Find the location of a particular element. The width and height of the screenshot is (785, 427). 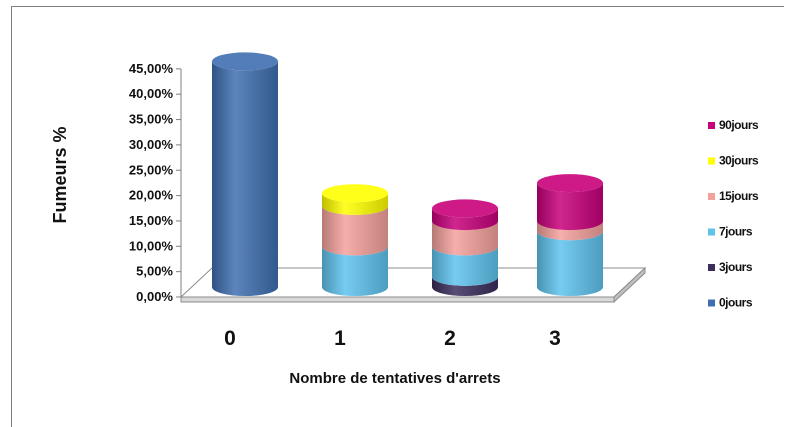

bar-top-30jours is located at coordinates (355, 193).